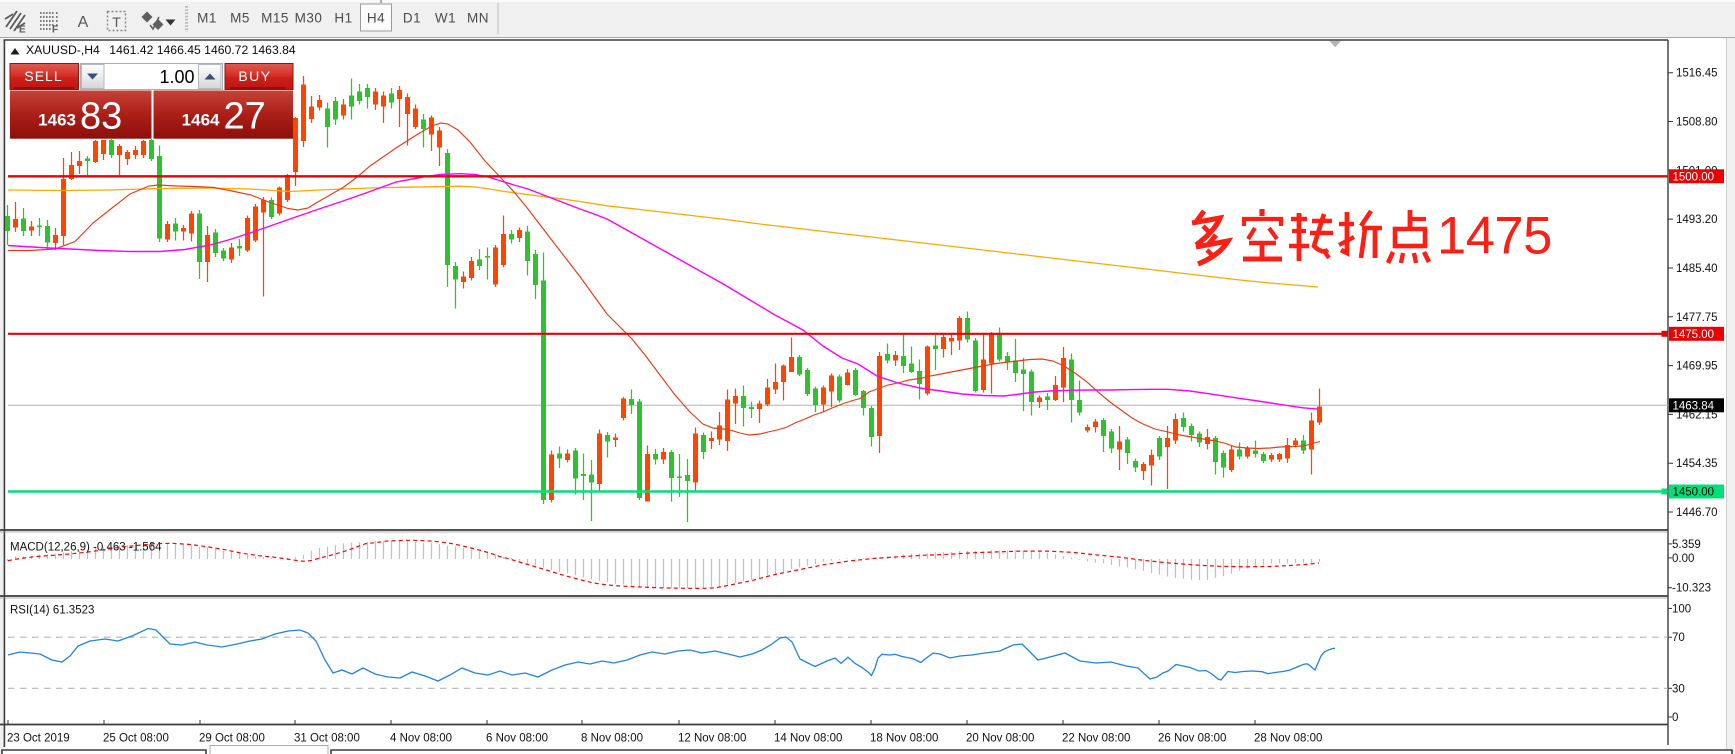 The width and height of the screenshot is (1735, 754). Describe the element at coordinates (1691, 589) in the screenshot. I see `svg-text: -10.323` at that location.